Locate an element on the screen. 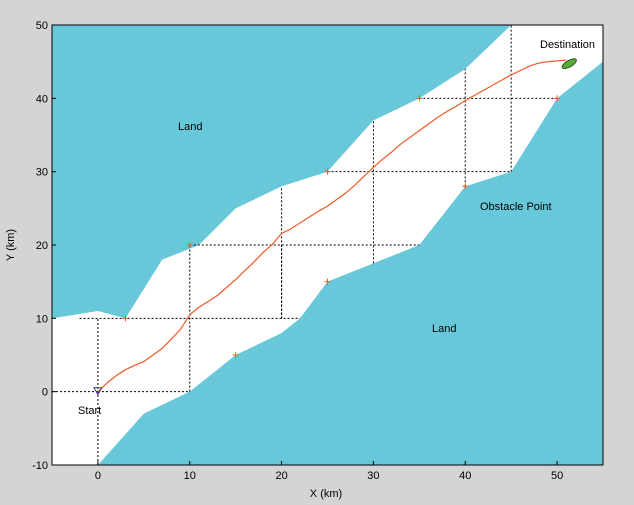 This screenshot has height=505, width=634. x-tick-label: 0 is located at coordinates (98, 476).